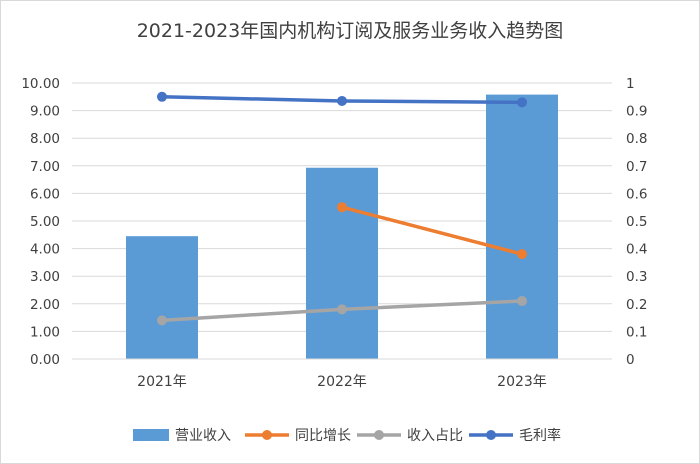 This screenshot has width=700, height=464. I want to click on left-tick-label: 2.00, so click(45, 305).